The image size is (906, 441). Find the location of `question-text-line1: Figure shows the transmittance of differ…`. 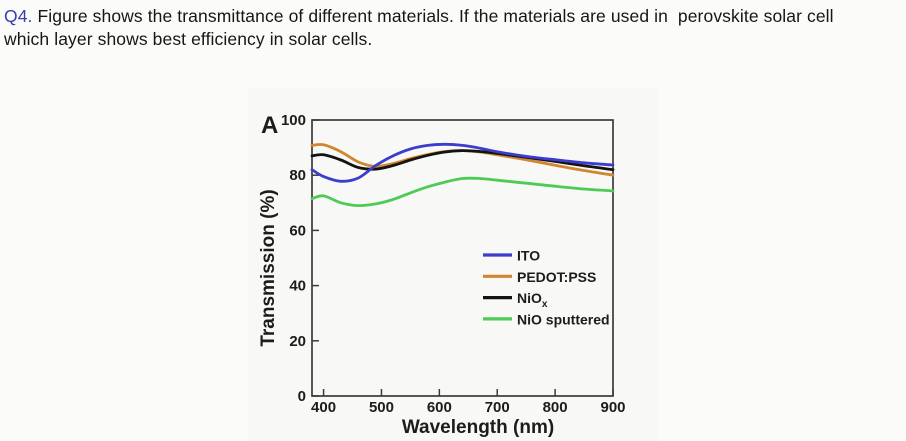

question-text-line1: Figure shows the transmittance of differ… is located at coordinates (433, 16).